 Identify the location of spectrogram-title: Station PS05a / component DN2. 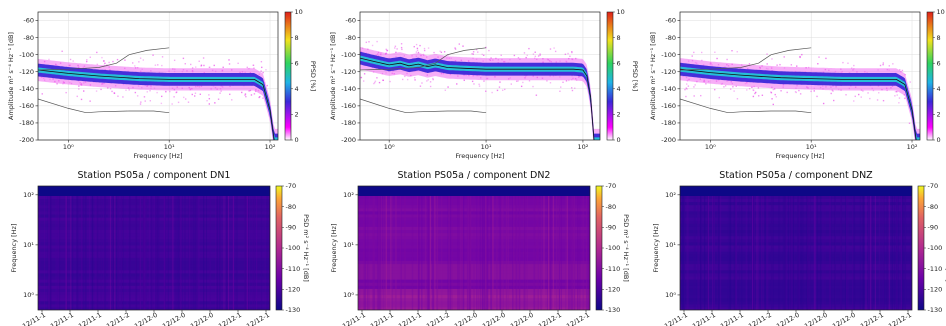
(474, 175).